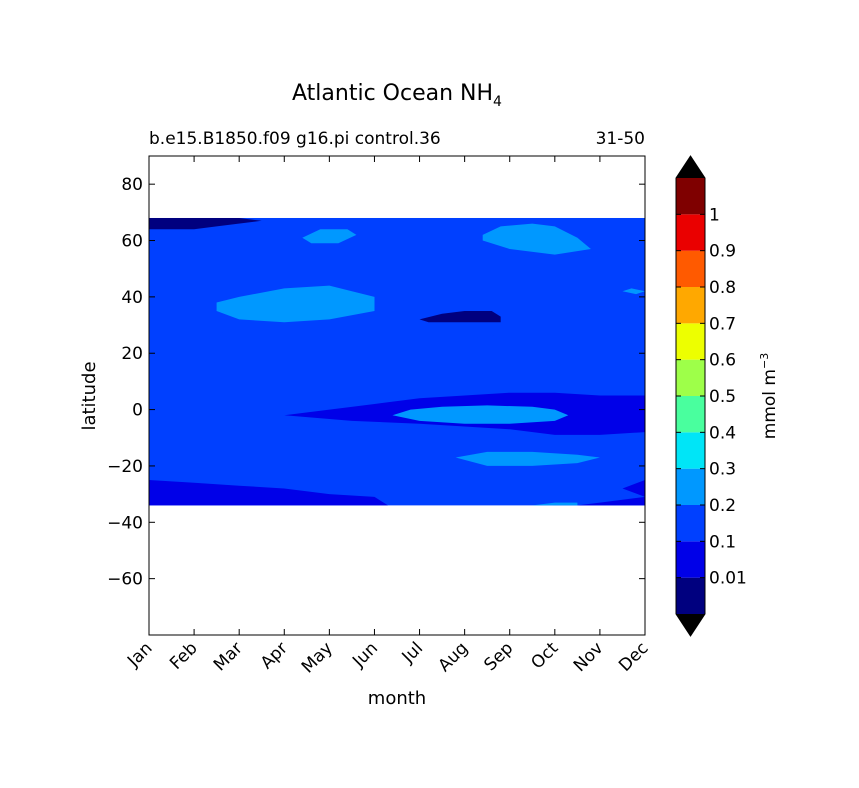 The image size is (859, 788). I want to click on x-axis-label: month, so click(397, 698).